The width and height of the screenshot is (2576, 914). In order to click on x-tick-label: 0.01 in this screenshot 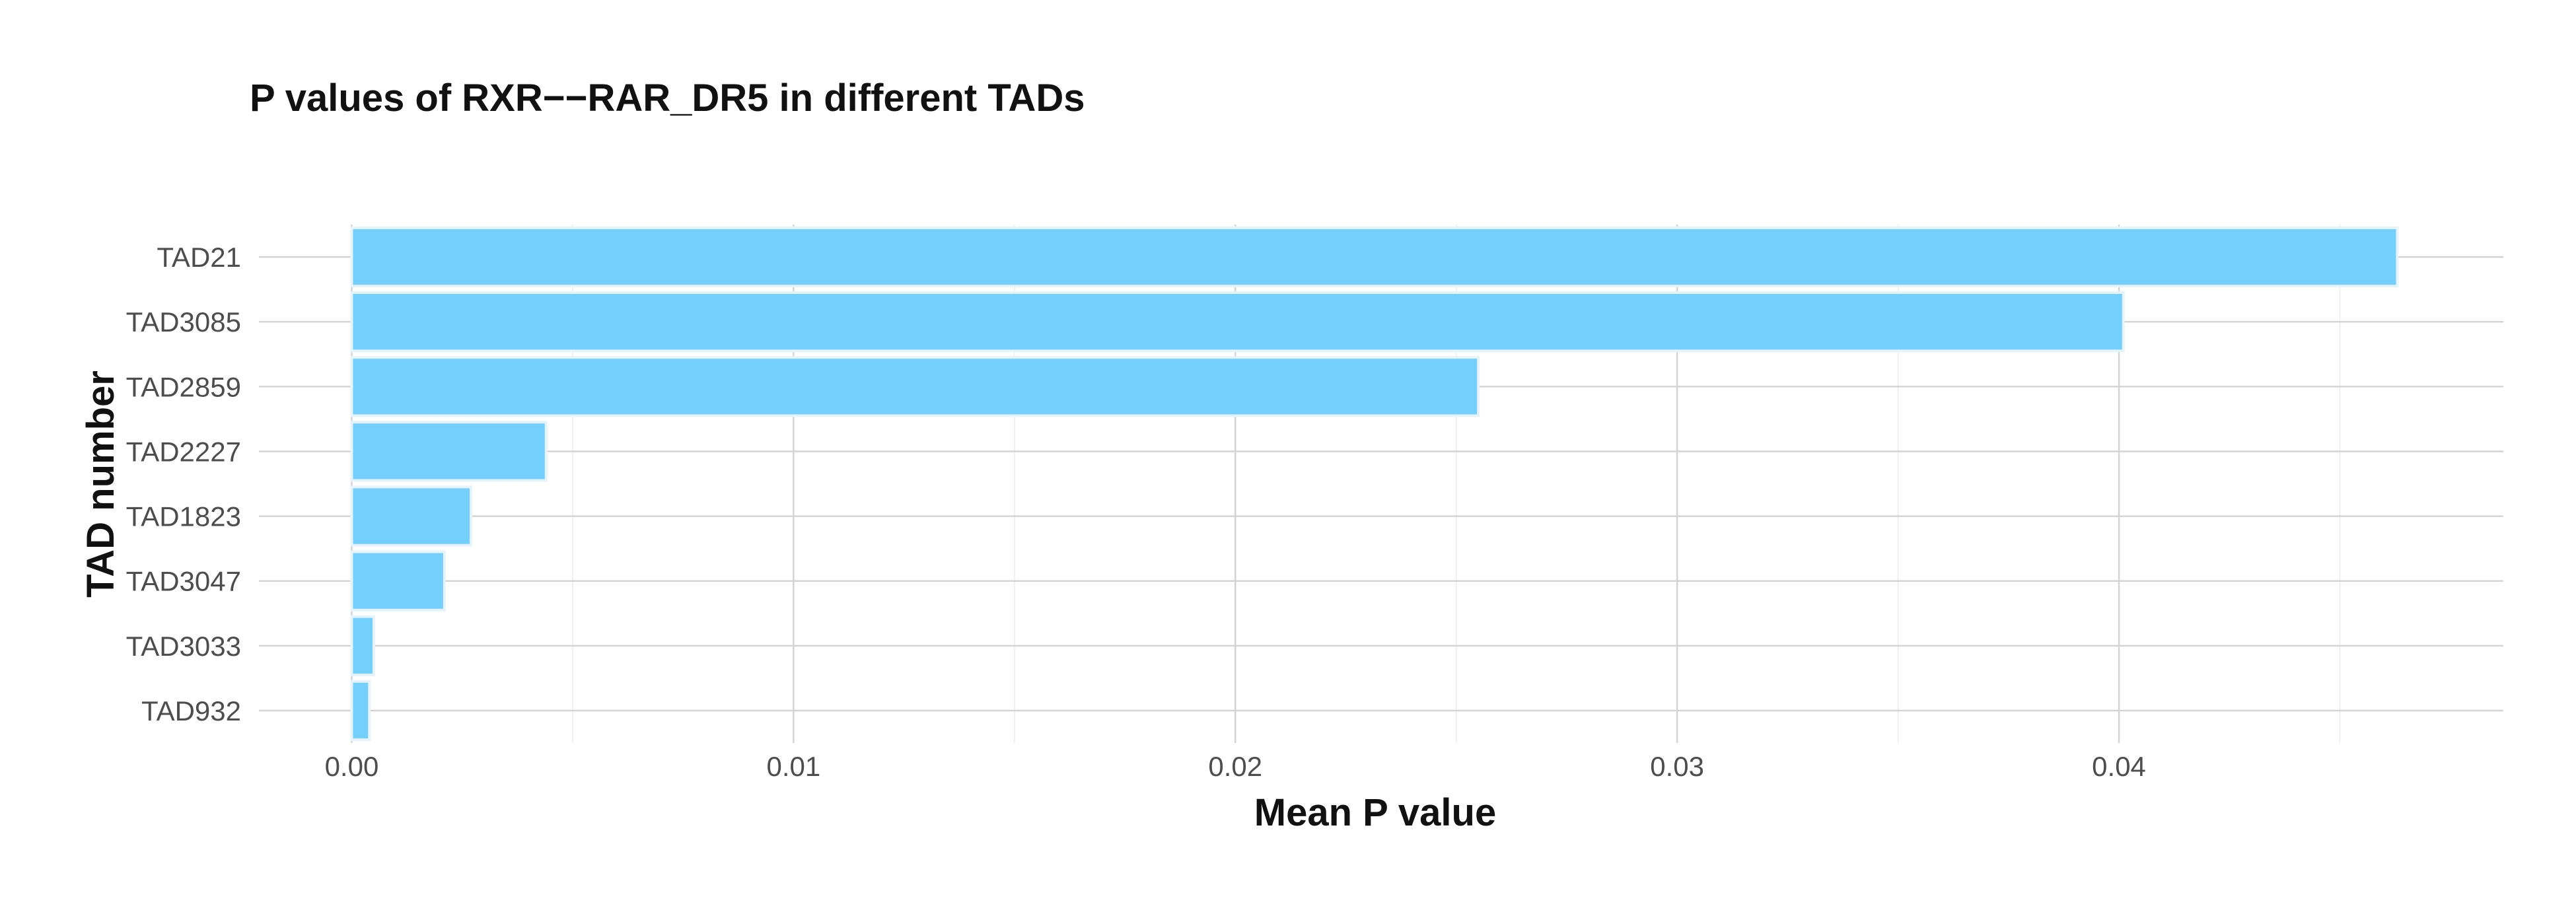, I will do `click(793, 766)`.